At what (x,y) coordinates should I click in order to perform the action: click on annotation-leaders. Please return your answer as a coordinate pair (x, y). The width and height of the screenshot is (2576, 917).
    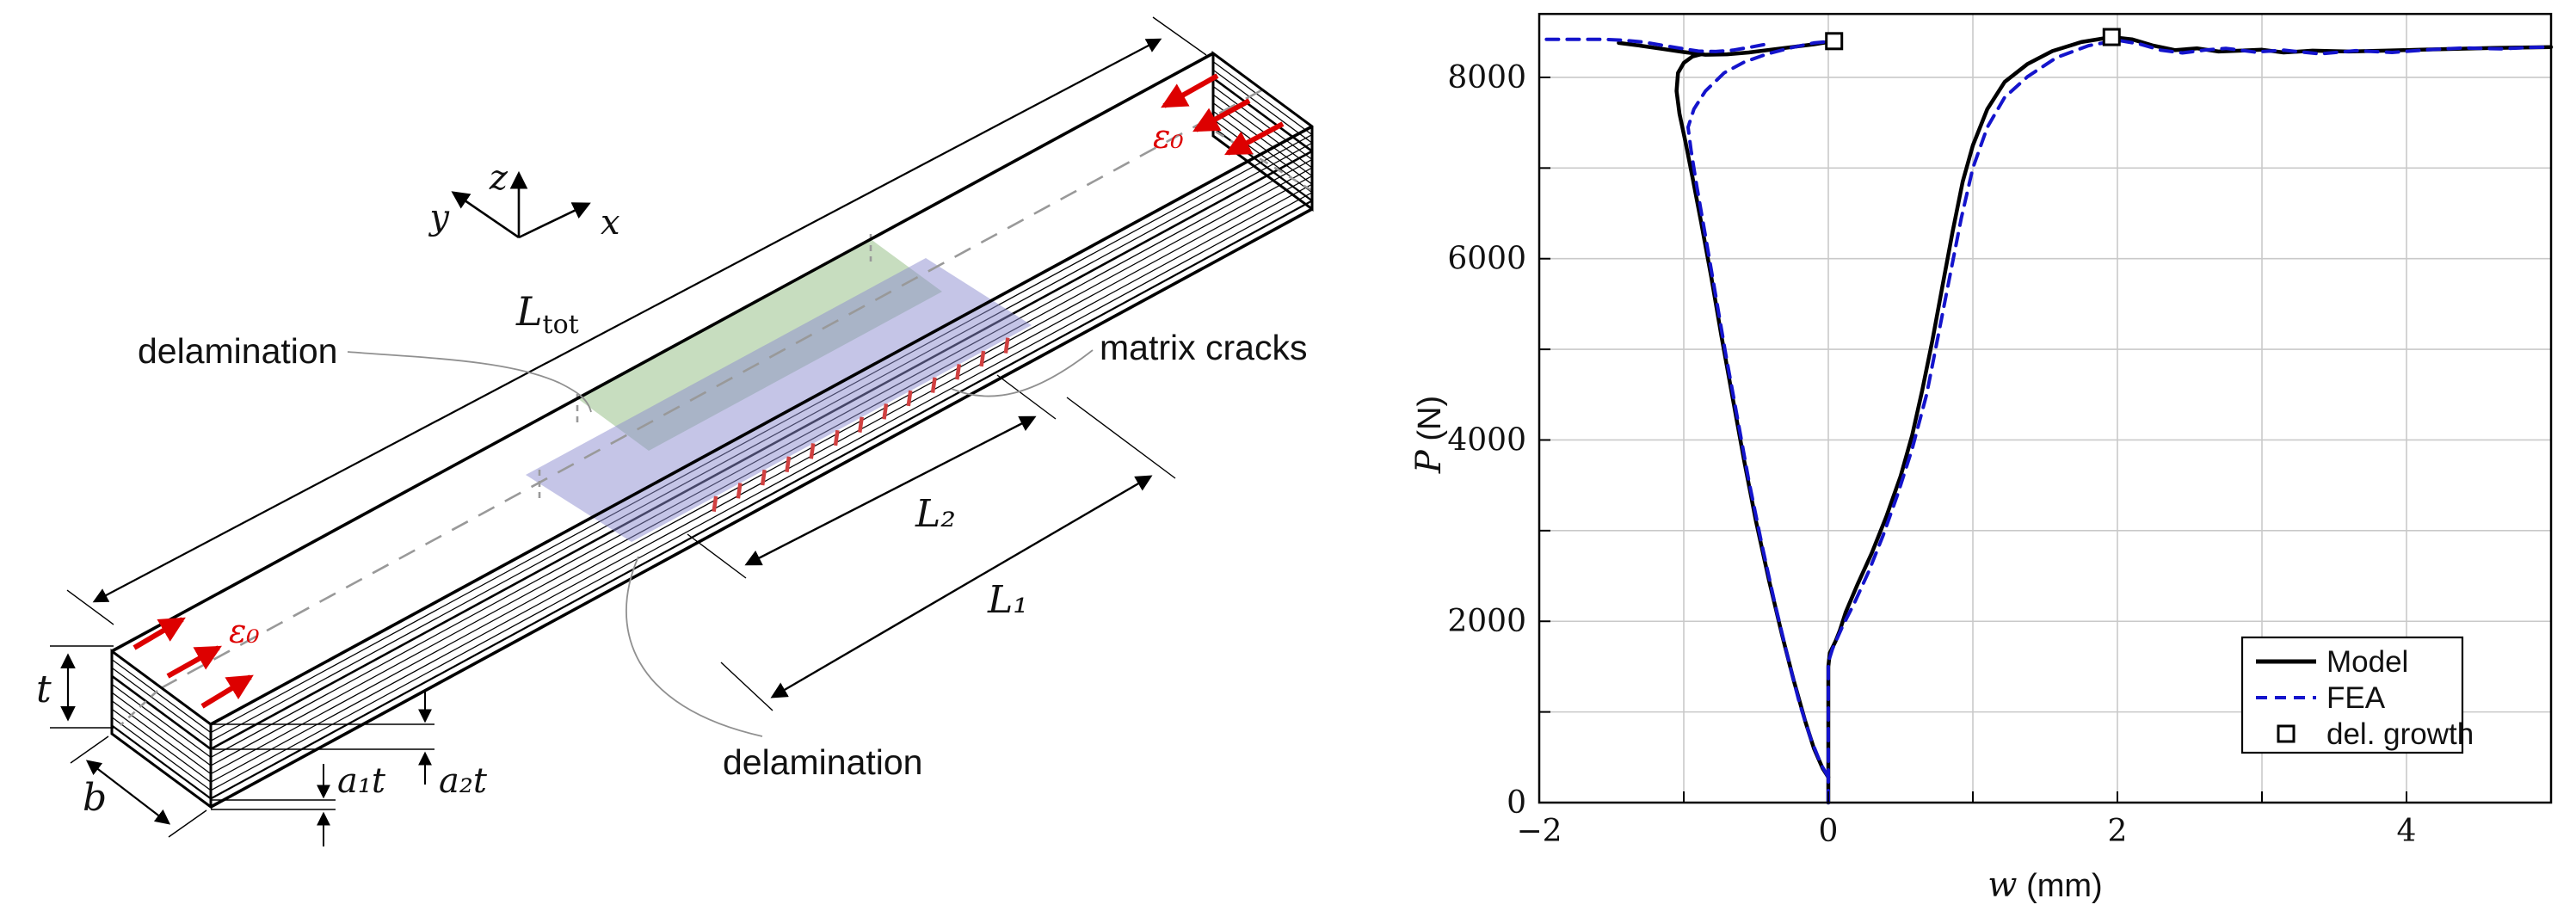
    Looking at the image, I should click on (721, 543).